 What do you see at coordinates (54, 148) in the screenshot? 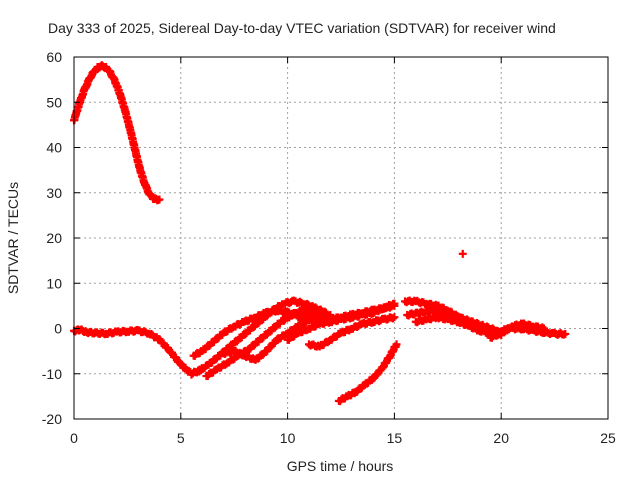
I see `y-tick-label: 40` at bounding box center [54, 148].